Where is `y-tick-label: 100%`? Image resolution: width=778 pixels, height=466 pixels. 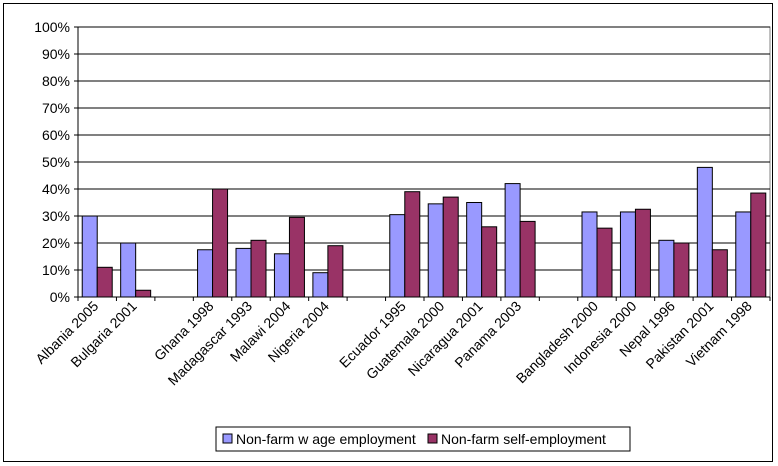
y-tick-label: 100% is located at coordinates (52, 27).